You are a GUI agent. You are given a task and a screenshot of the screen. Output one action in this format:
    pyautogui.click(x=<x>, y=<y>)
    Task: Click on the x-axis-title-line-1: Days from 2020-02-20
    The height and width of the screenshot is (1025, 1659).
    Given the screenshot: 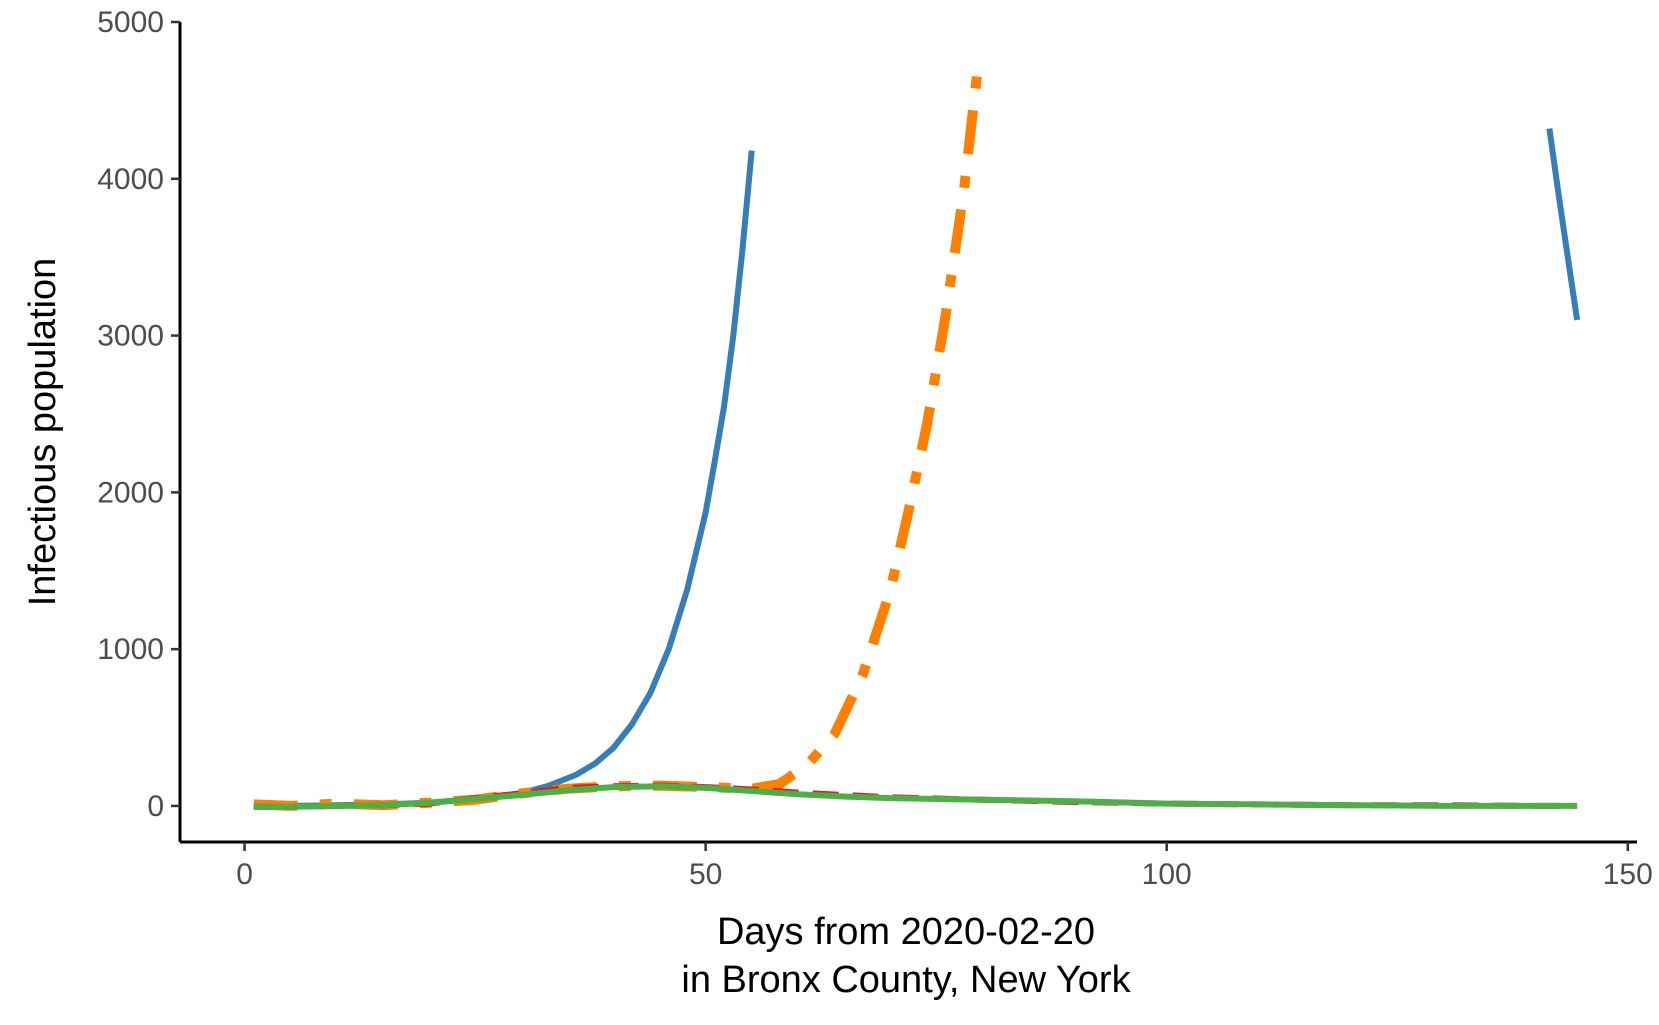 What is the action you would take?
    pyautogui.click(x=906, y=932)
    